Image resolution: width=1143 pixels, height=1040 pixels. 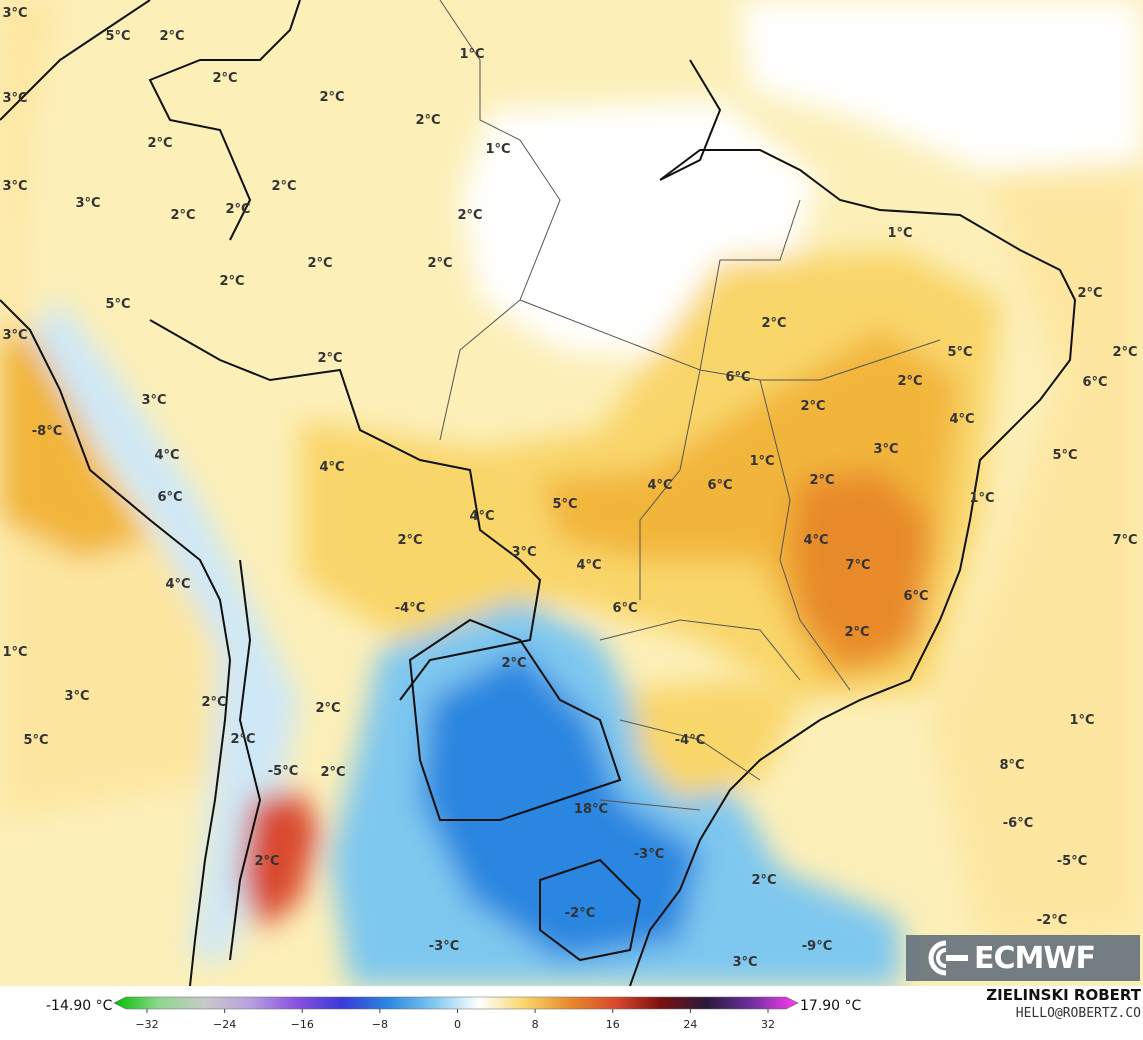 What do you see at coordinates (1035, 958) in the screenshot?
I see `ecmwf-logo-text: ECMWF` at bounding box center [1035, 958].